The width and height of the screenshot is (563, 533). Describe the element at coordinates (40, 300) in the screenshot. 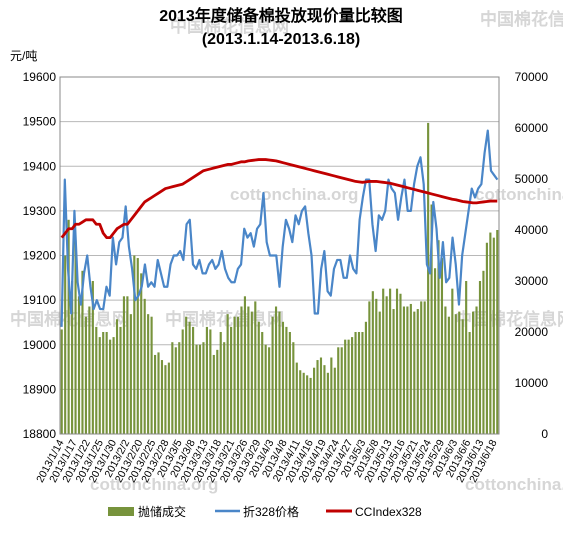

I see `left-tick-label: 19100` at that location.